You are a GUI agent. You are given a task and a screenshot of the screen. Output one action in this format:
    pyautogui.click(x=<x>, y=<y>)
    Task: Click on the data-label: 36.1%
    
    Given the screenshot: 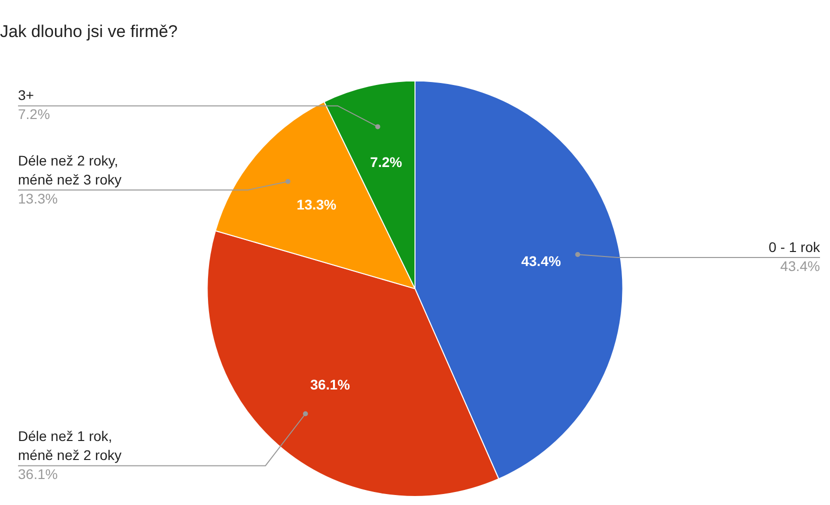 What is the action you would take?
    pyautogui.click(x=330, y=384)
    